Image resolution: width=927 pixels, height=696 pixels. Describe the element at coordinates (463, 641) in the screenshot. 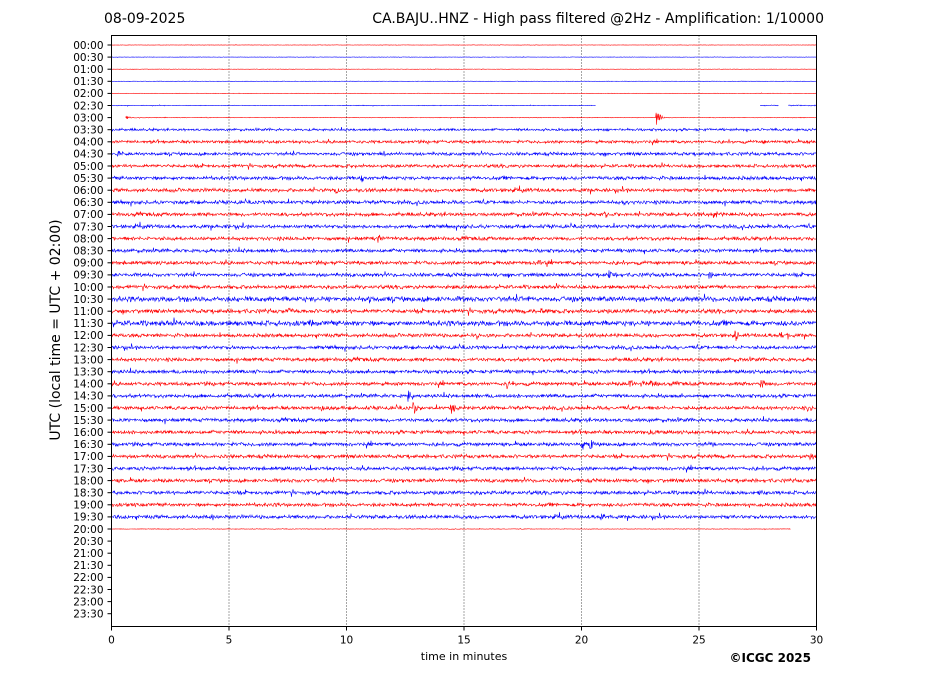

I see `x-tick-label: 15` at that location.